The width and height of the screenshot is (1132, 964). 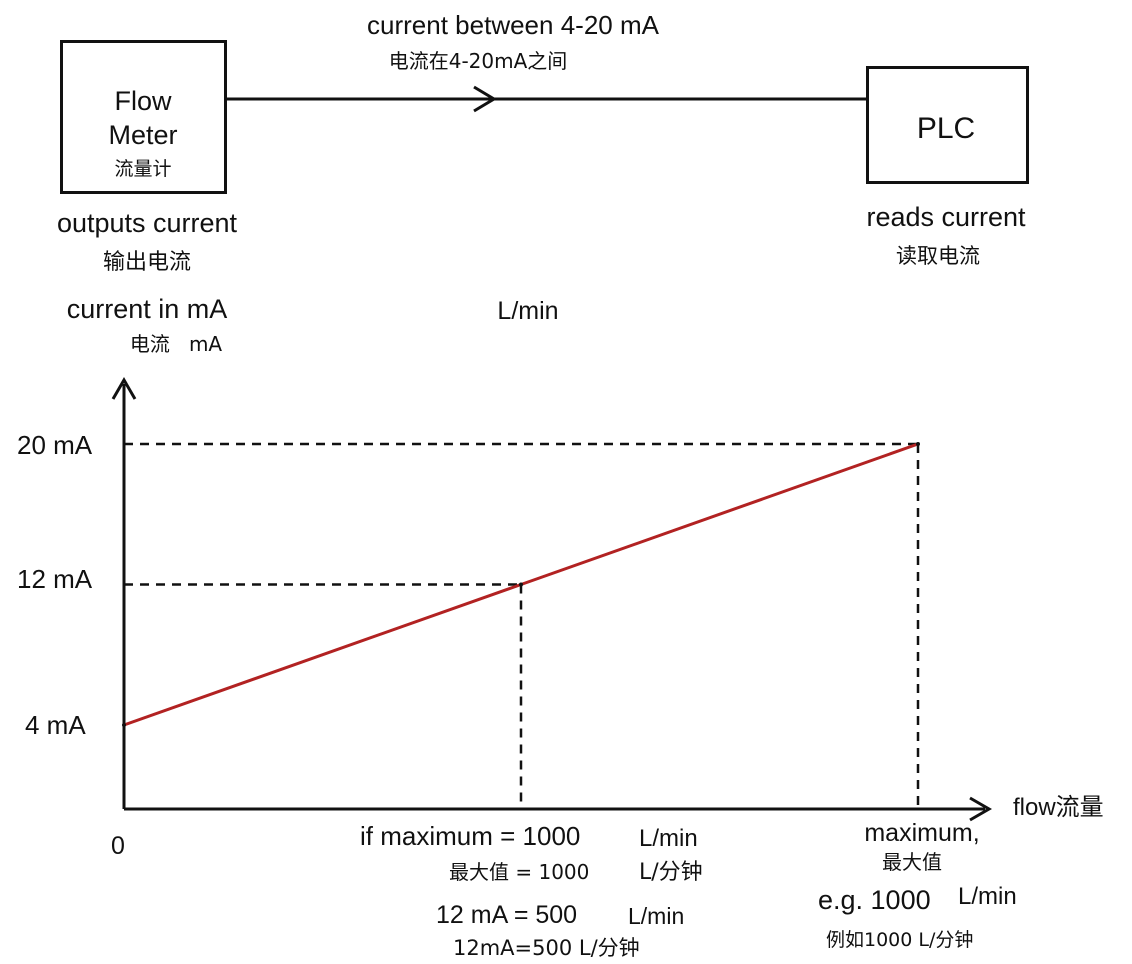 I want to click on y-axis-title-cn: 电流 mA, so click(x=176, y=344).